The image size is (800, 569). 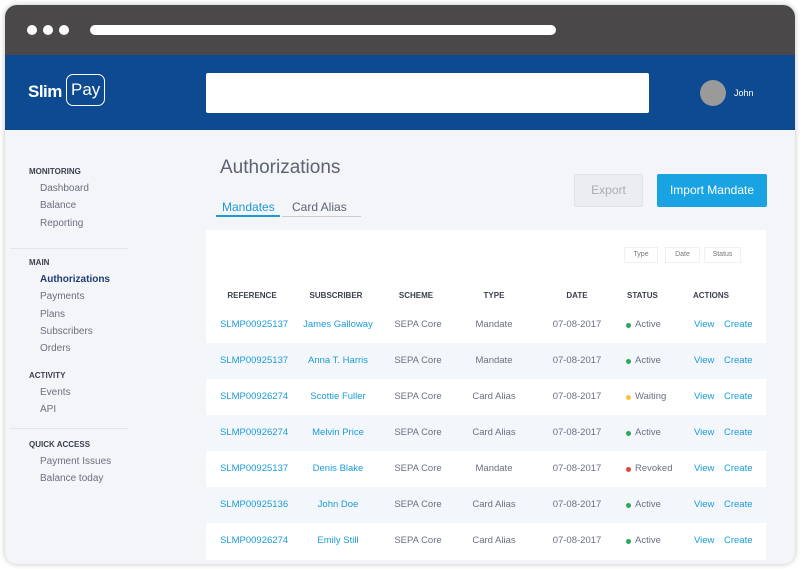 What do you see at coordinates (53, 314) in the screenshot?
I see `sidebar-item: Plans` at bounding box center [53, 314].